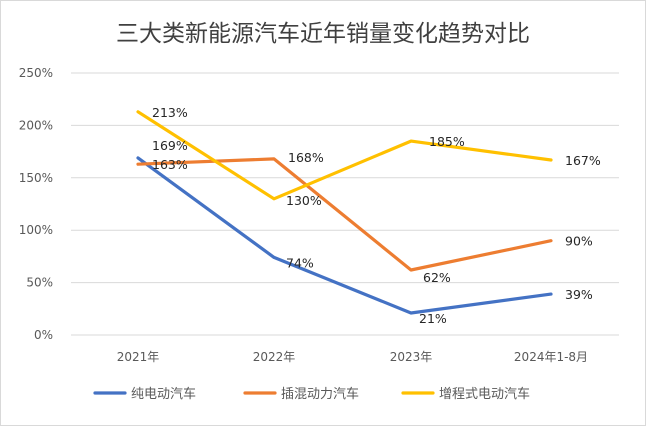  I want to click on y-tick-label: 0%, so click(43, 335).